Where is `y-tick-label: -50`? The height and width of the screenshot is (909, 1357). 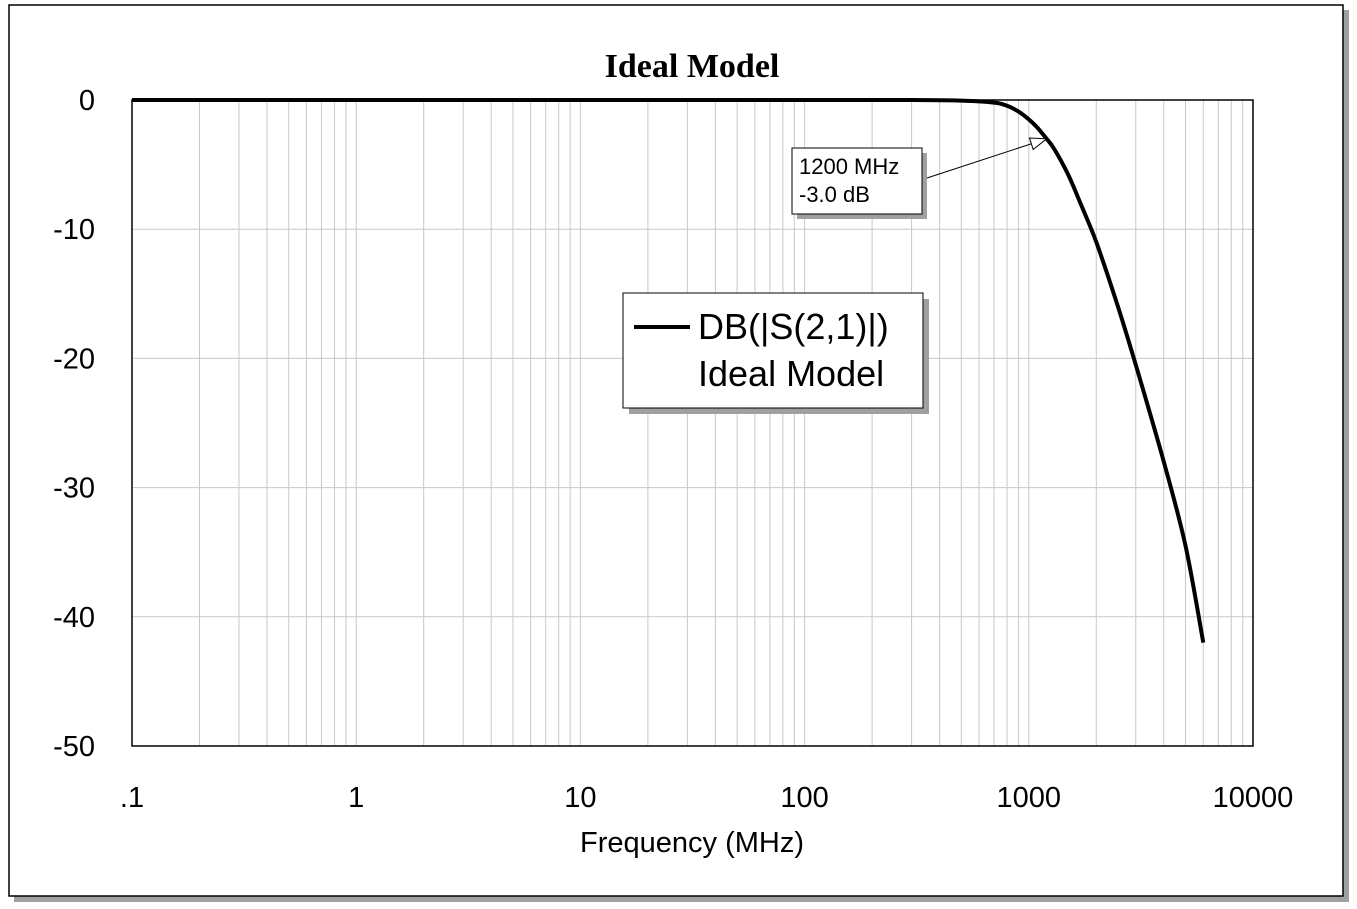
y-tick-label: -50 is located at coordinates (74, 747).